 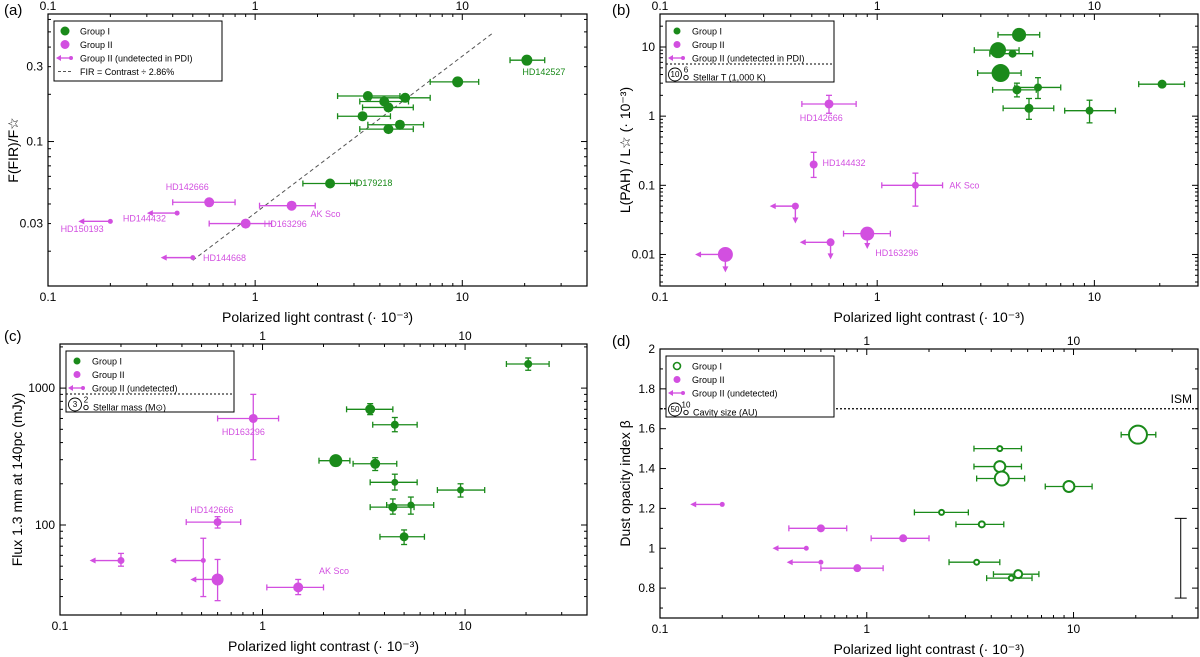 I want to click on star-label: HD144668, so click(x=224, y=258).